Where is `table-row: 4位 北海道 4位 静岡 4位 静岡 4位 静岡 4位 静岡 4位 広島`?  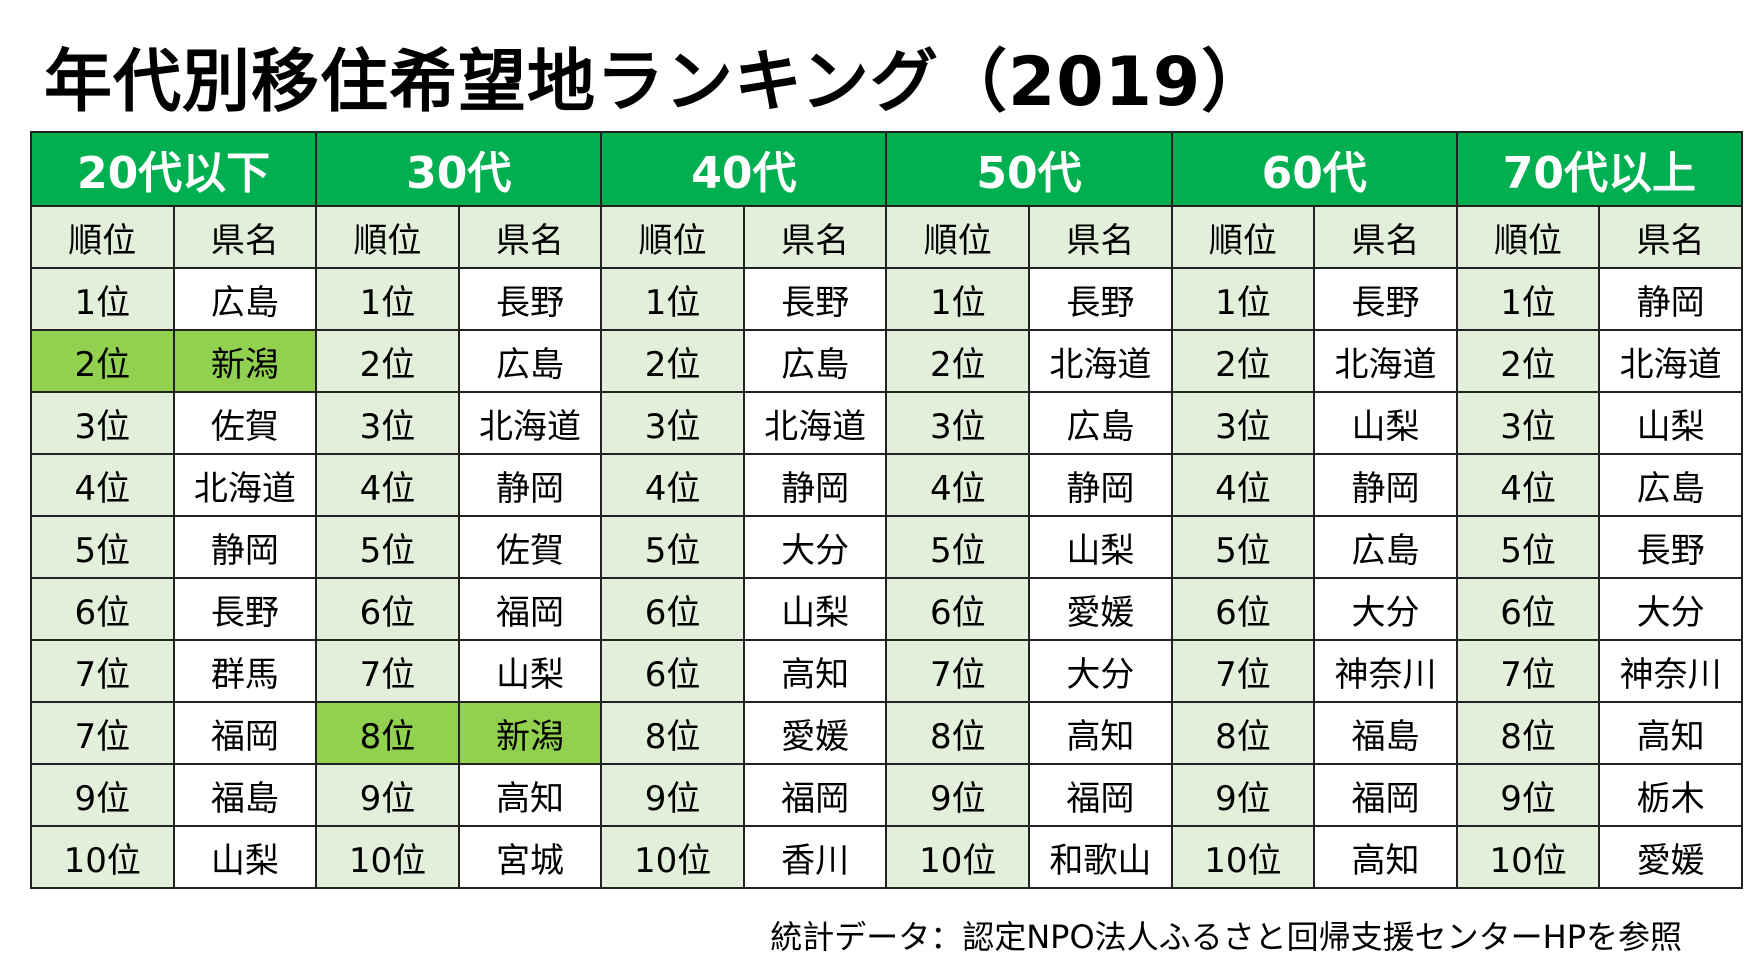
table-row: 4位 北海道 4位 静岡 4位 静岡 4位 静岡 4位 静岡 4位 広島 is located at coordinates (886, 485).